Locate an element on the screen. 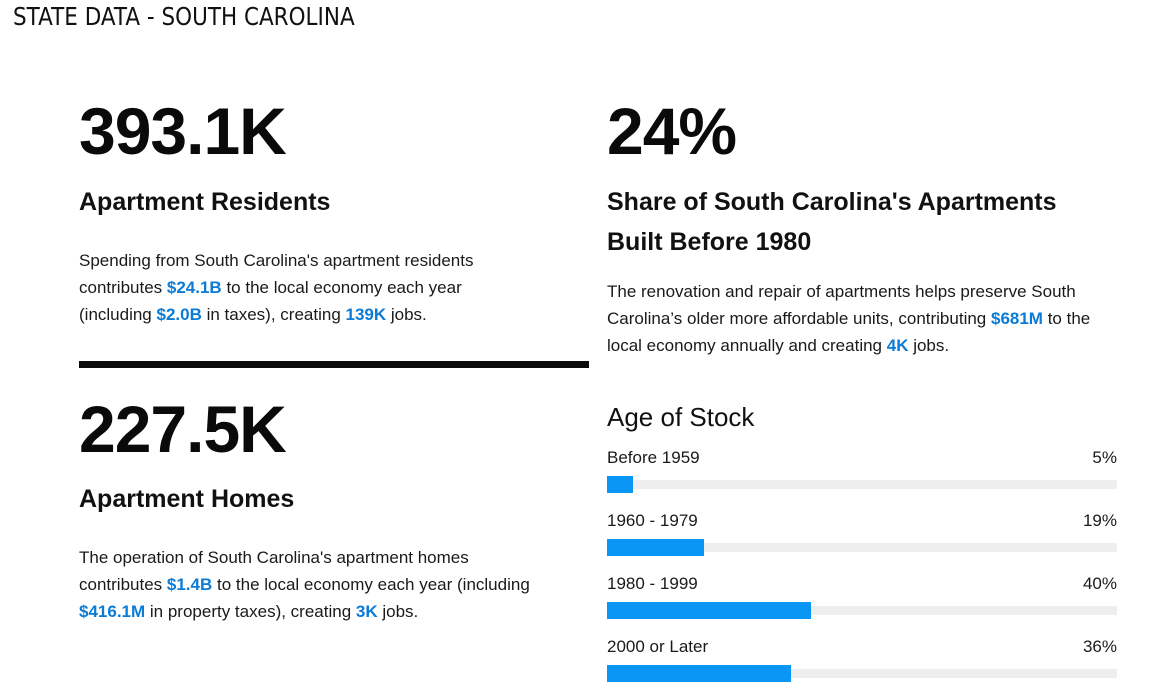 Image resolution: width=1171 pixels, height=696 pixels. homes-value: 227.5K is located at coordinates (183, 429).